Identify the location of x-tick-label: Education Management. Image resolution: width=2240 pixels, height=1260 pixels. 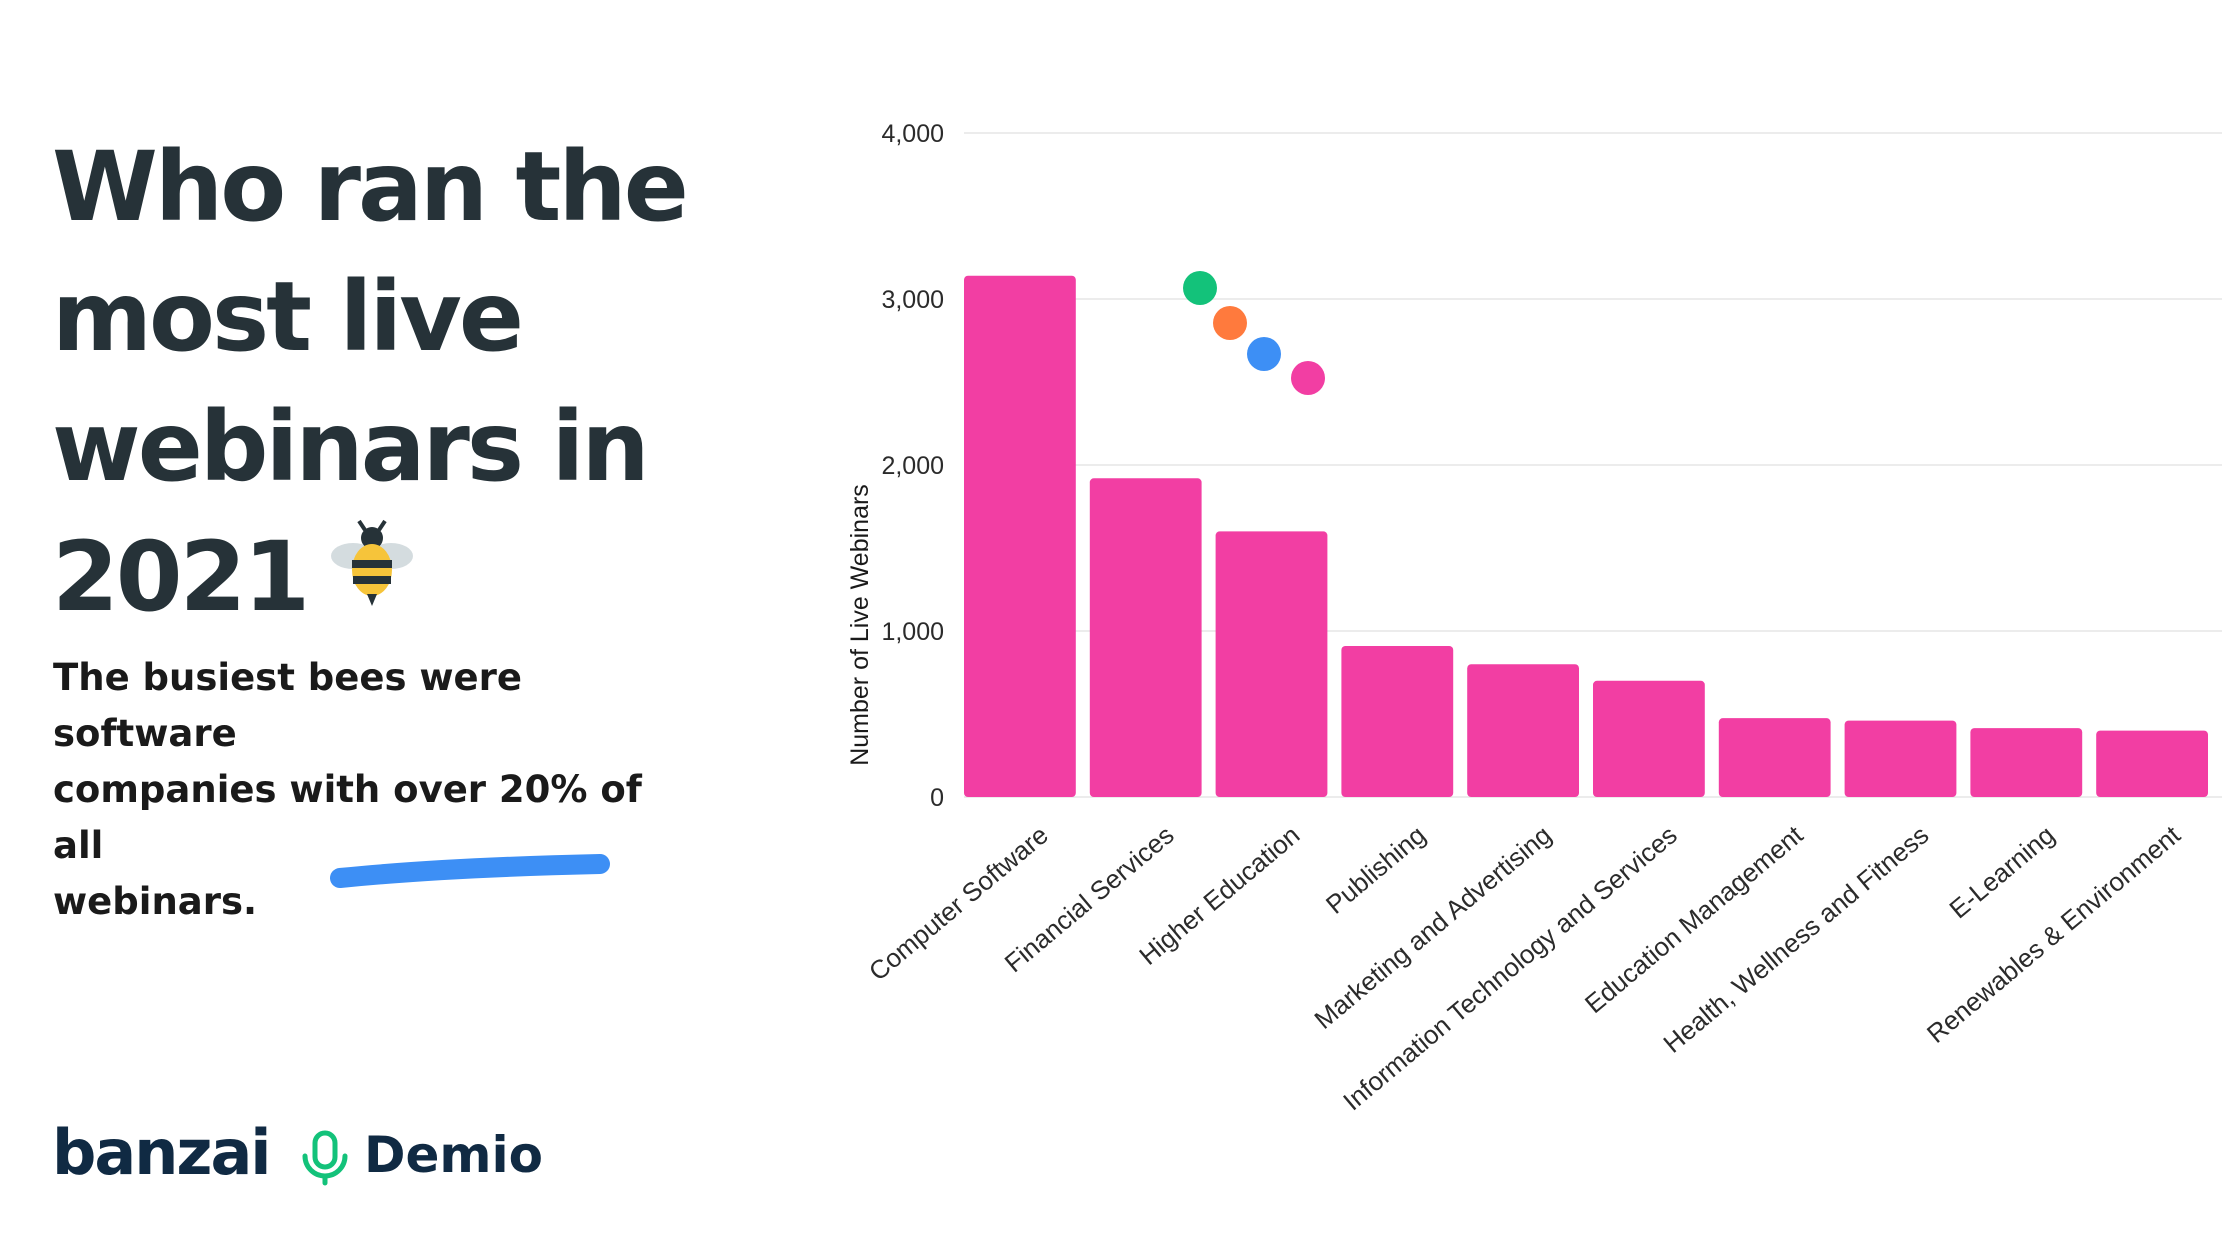
(1694, 919).